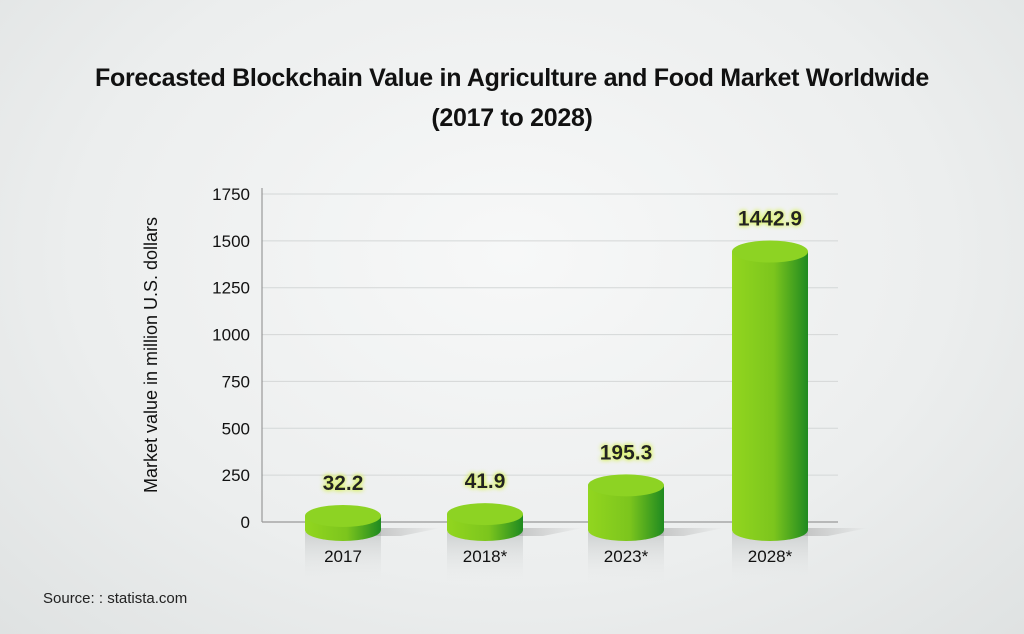  I want to click on chart-title-line2: (2017 to 2028), so click(512, 118).